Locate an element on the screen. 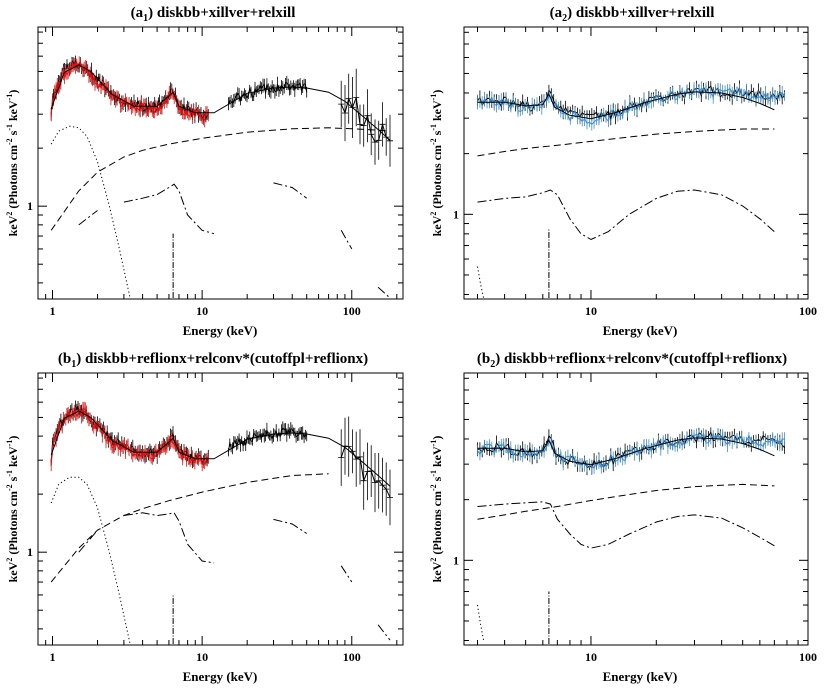 The height and width of the screenshot is (700, 830). panel-1-x-tick-label: 10 is located at coordinates (591, 311).